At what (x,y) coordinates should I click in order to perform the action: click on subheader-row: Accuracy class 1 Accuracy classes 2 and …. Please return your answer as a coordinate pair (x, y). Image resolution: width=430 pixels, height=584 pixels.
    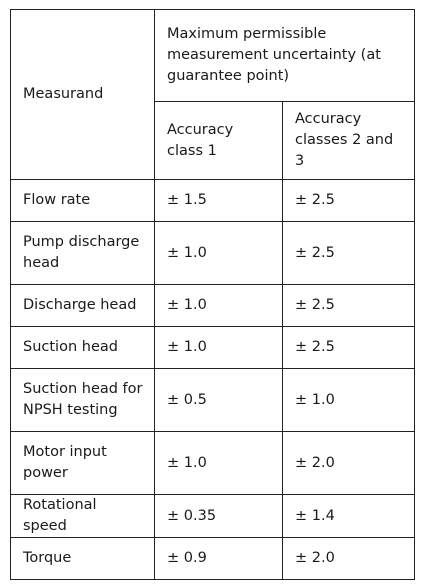
    Looking at the image, I should click on (213, 140).